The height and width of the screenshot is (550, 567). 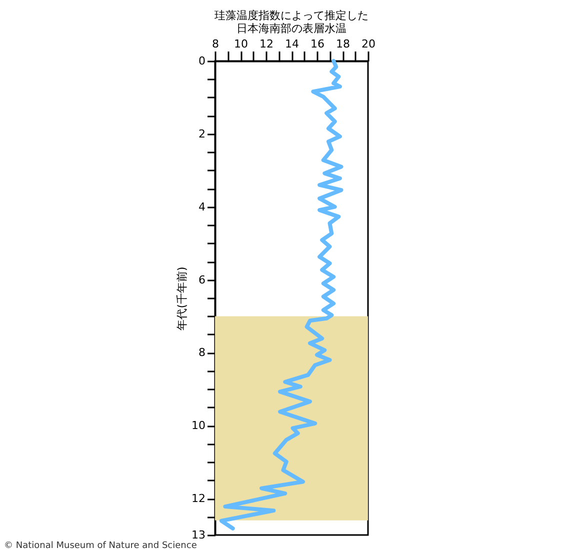 What do you see at coordinates (267, 44) in the screenshot?
I see `x-tick-label: 12` at bounding box center [267, 44].